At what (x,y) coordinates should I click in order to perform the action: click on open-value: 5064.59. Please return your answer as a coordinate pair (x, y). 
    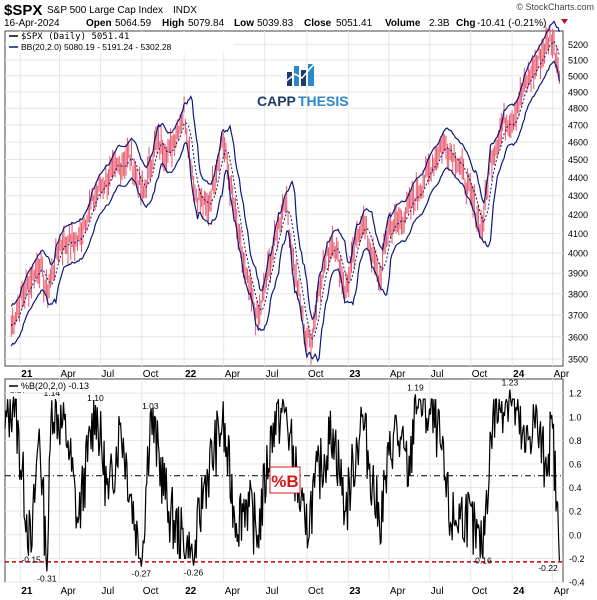
    Looking at the image, I should click on (133, 23).